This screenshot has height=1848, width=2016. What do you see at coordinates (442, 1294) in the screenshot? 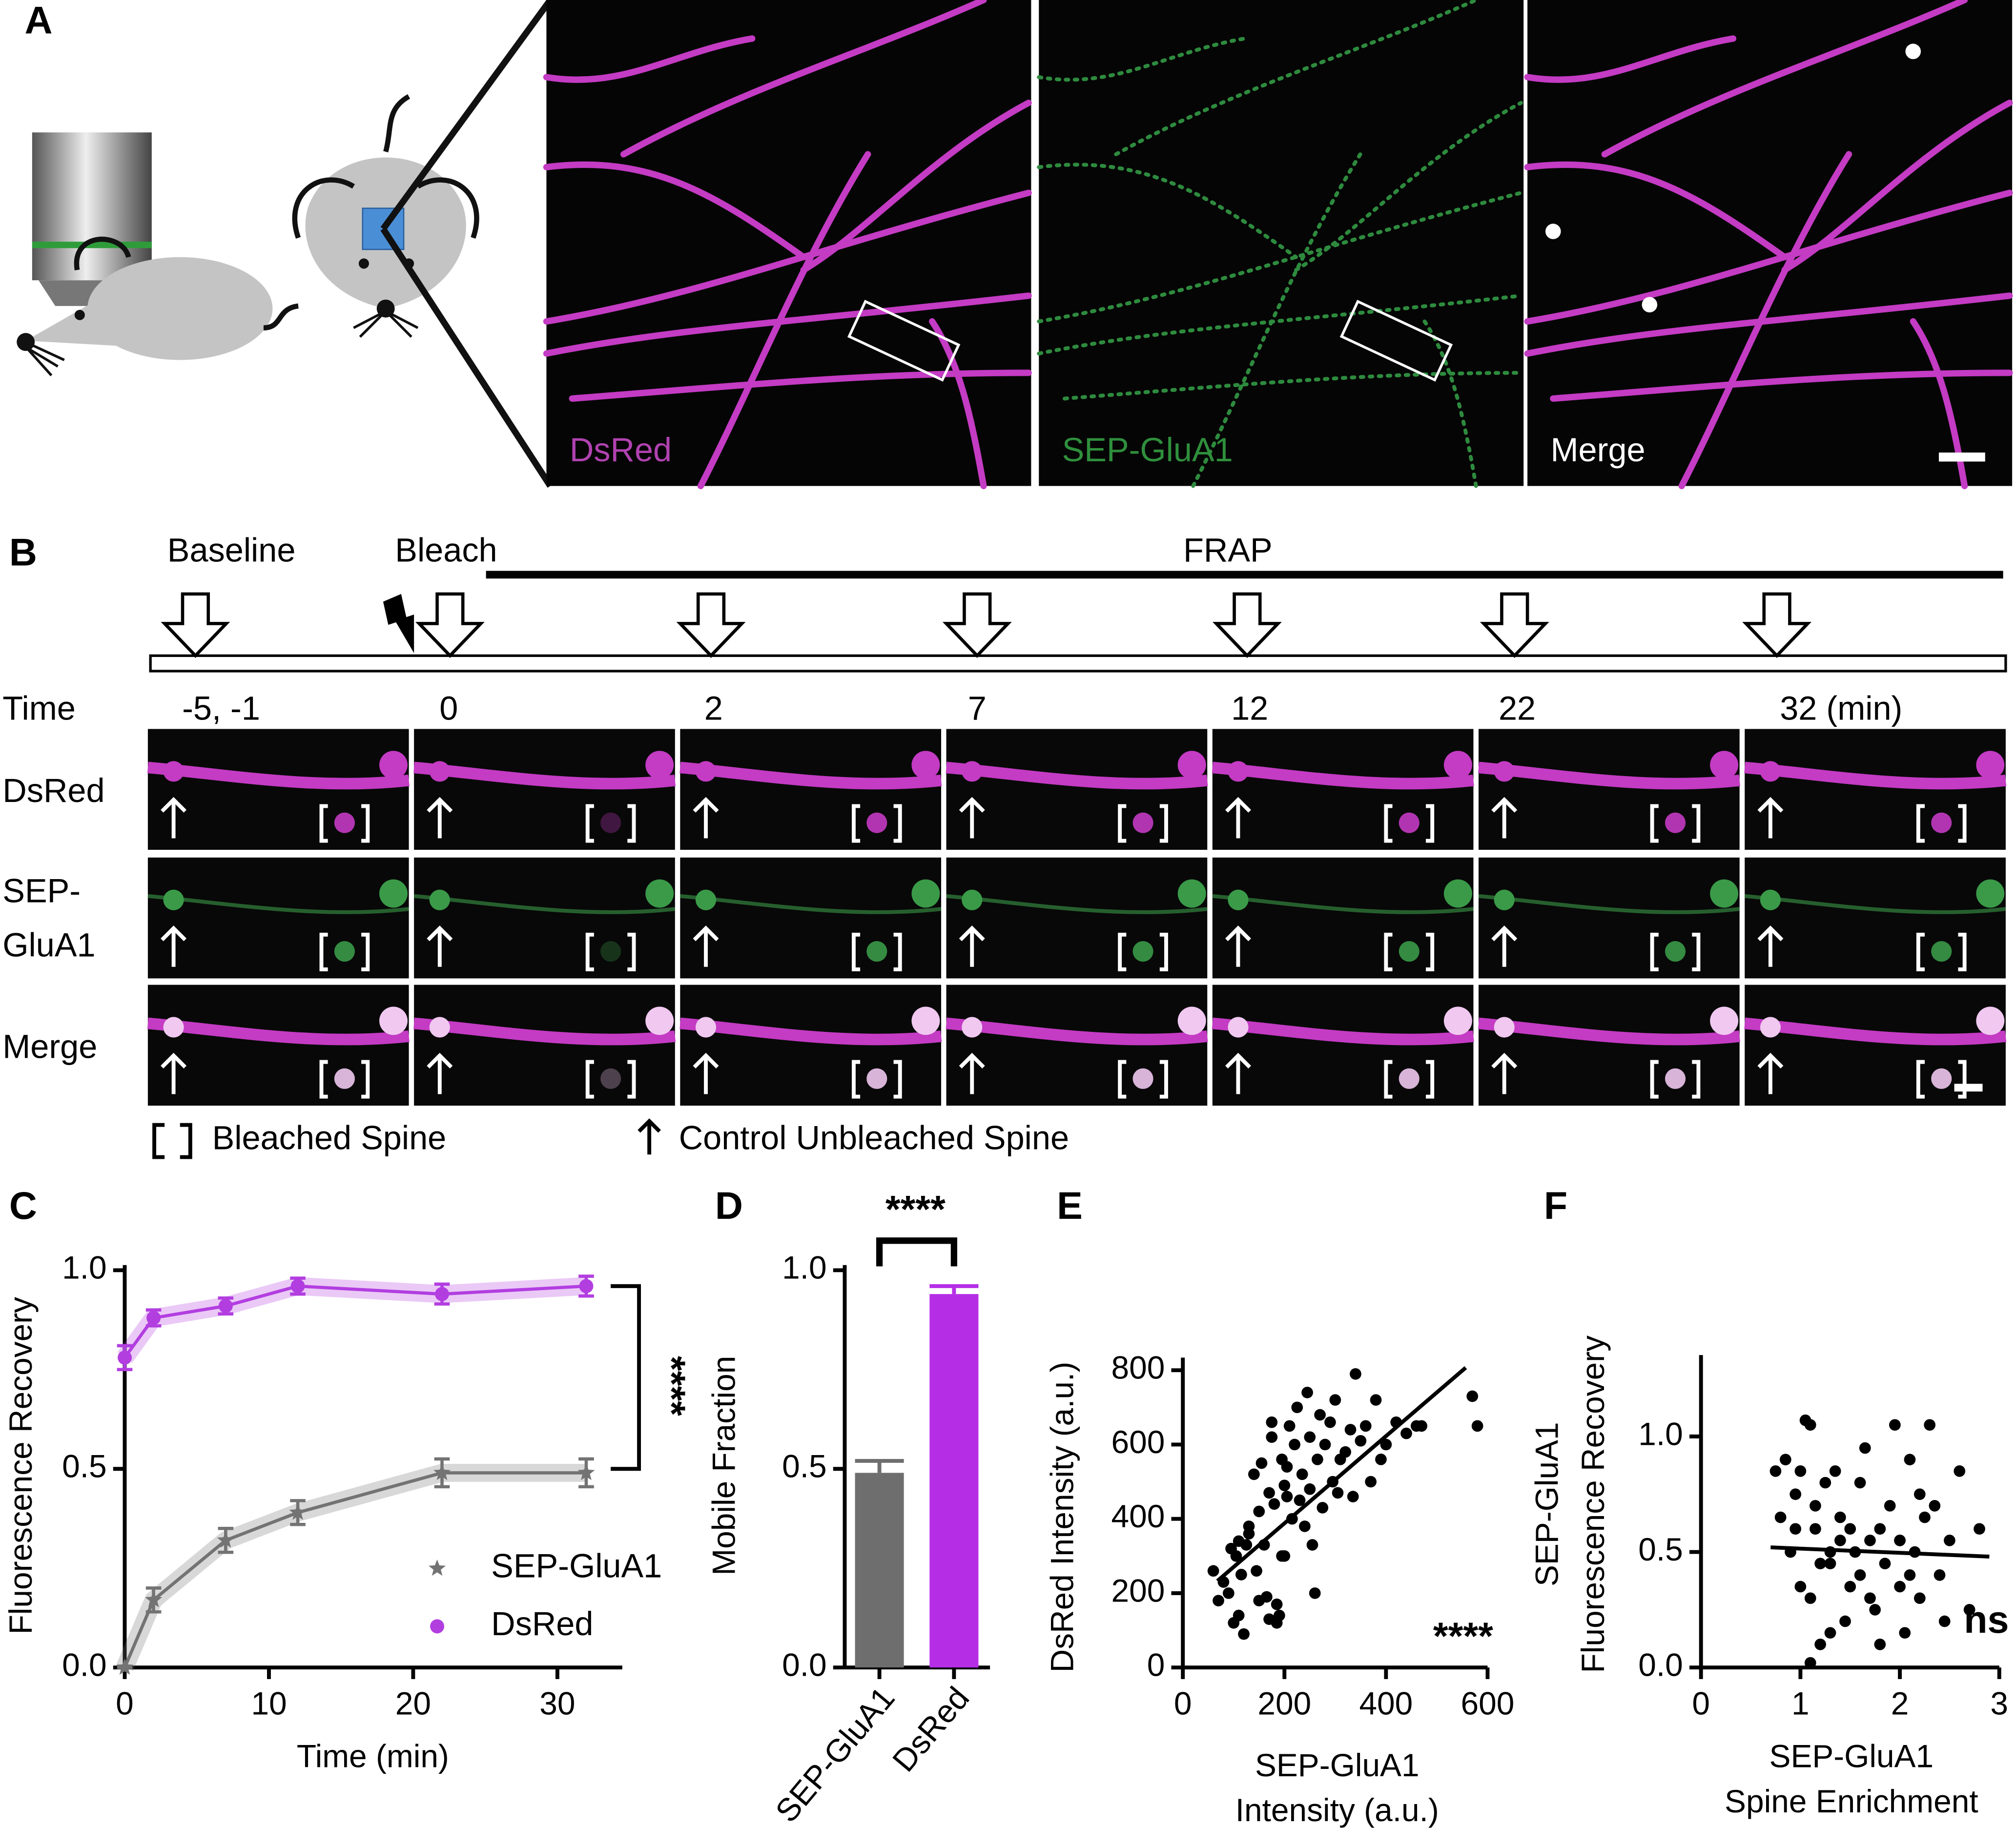
I see `marker-circle` at bounding box center [442, 1294].